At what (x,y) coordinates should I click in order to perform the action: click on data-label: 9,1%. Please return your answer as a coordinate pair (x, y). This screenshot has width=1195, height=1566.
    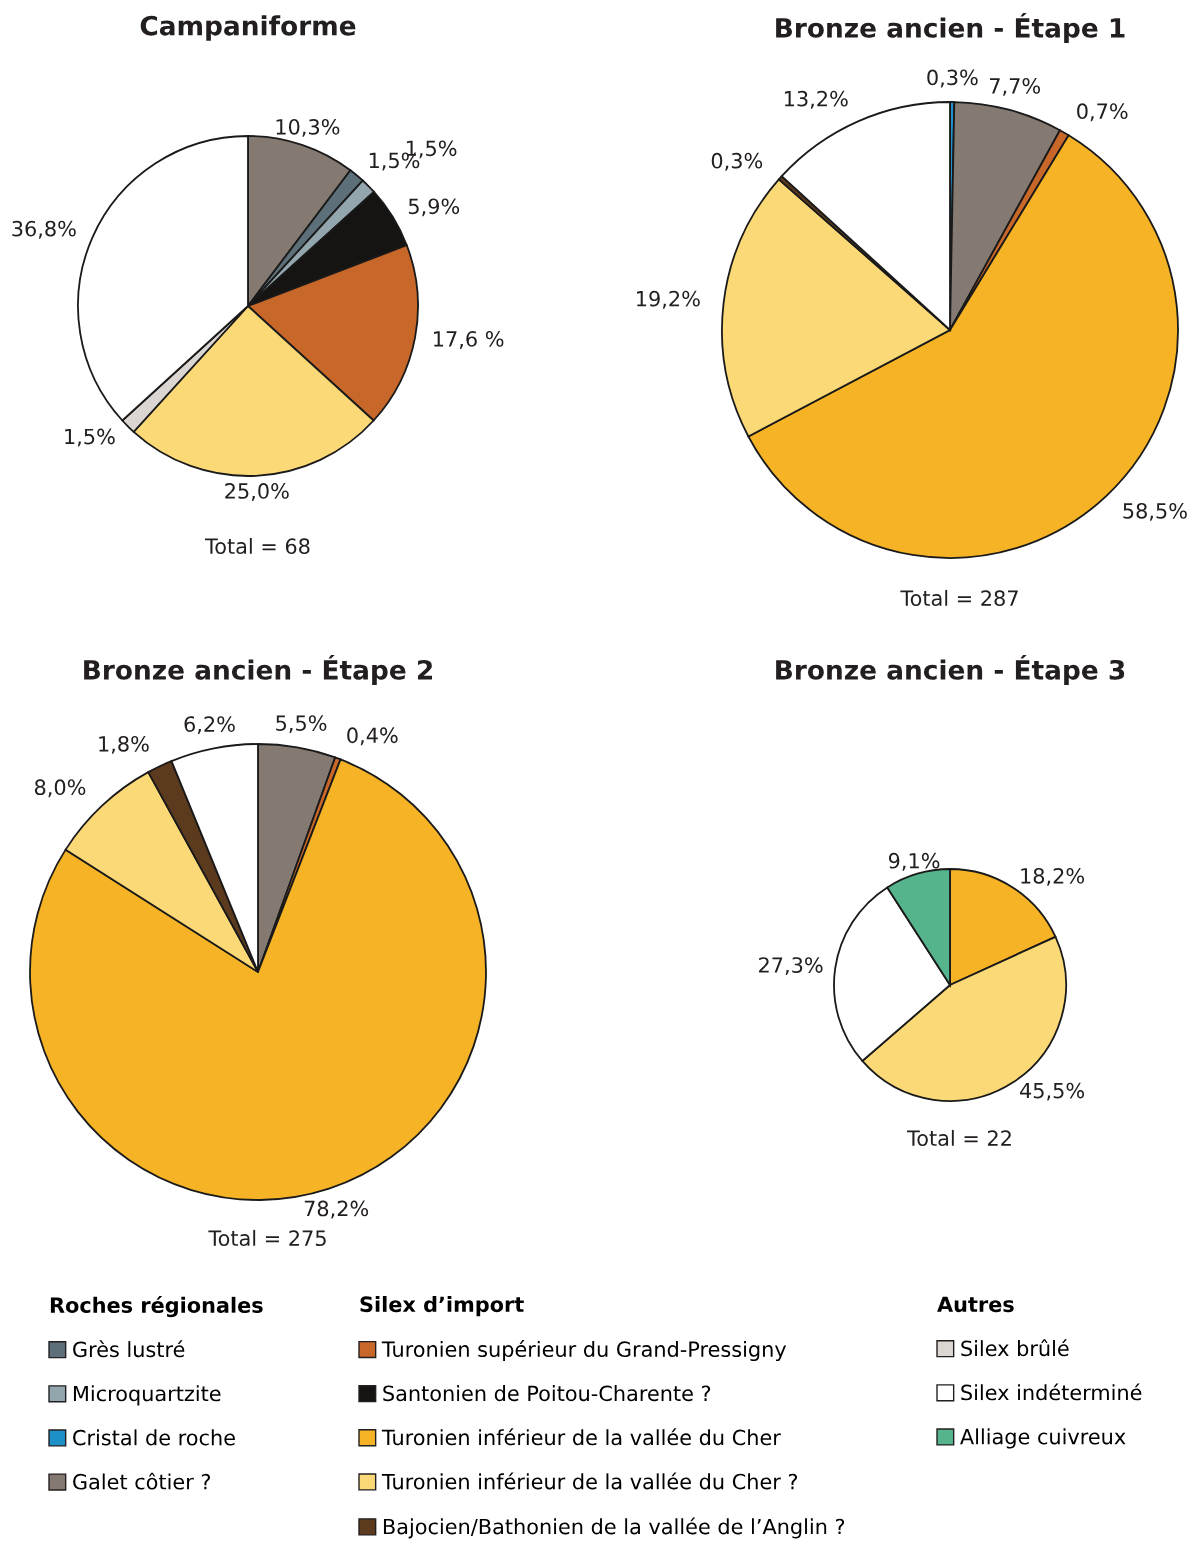
    Looking at the image, I should click on (914, 861).